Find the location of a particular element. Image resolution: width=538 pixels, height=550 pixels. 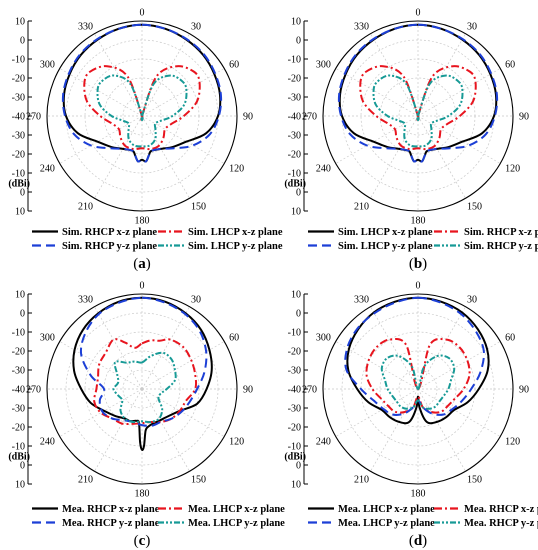

panel-caption: (a) is located at coordinates (142, 264).